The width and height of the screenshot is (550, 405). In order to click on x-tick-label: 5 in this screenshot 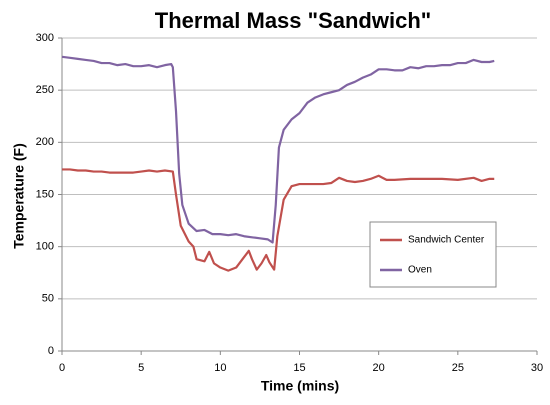, I will do `click(141, 368)`.